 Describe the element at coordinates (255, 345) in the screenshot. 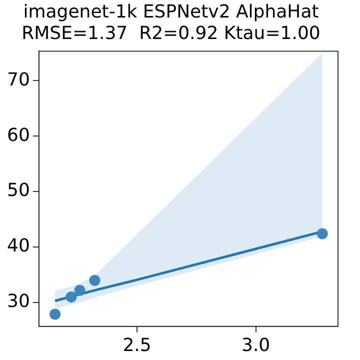

I see `x-tick-label: 3.0` at that location.